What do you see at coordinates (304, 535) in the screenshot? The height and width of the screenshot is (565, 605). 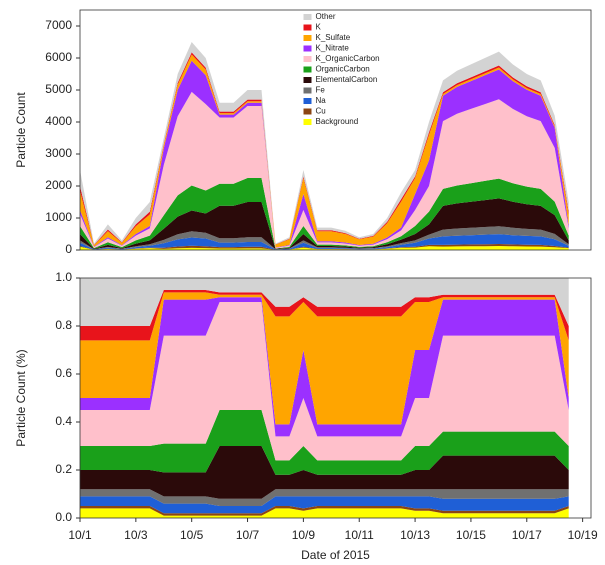 I see `x-tick-label: 10/9` at bounding box center [304, 535].